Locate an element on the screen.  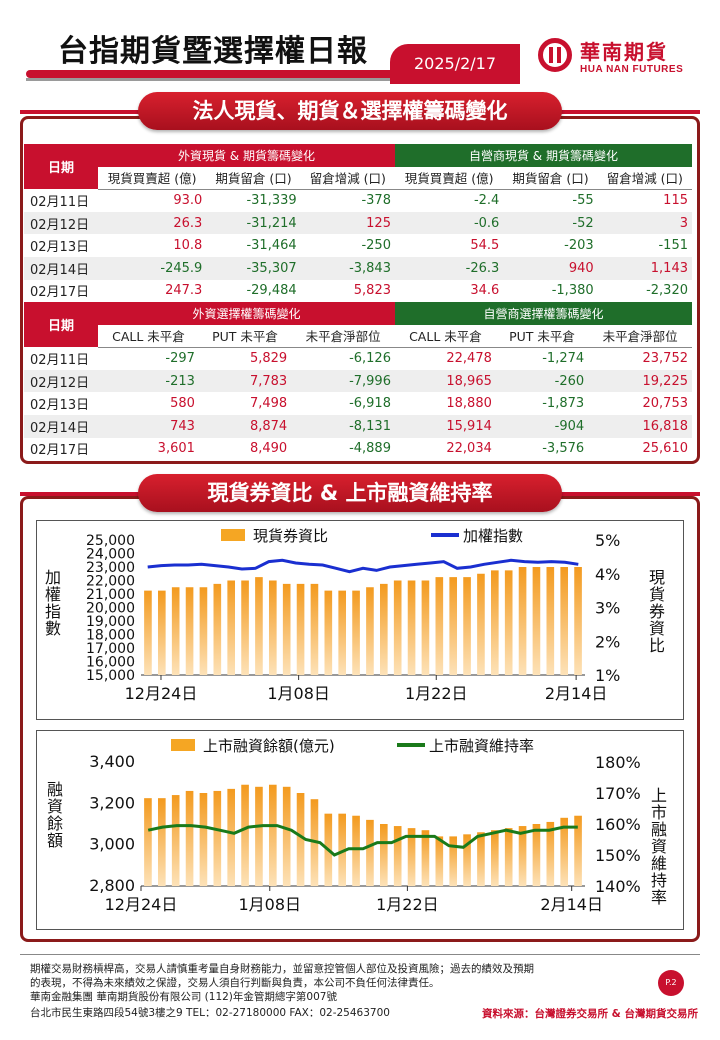
x-tick-label: 1月08日 is located at coordinates (269, 904).